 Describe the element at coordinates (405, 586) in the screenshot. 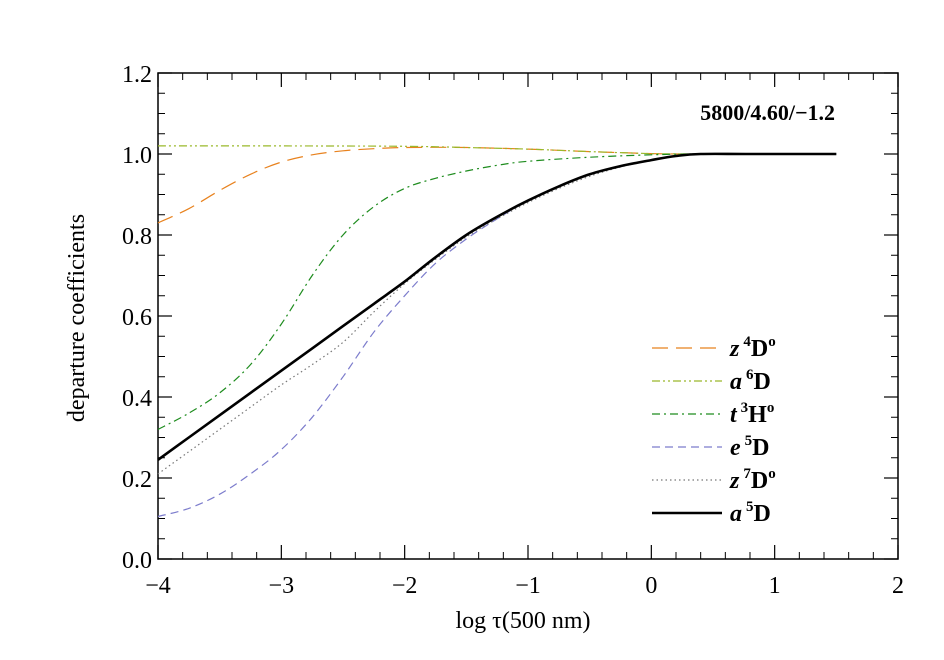

I see `x-tick-label: −2` at that location.